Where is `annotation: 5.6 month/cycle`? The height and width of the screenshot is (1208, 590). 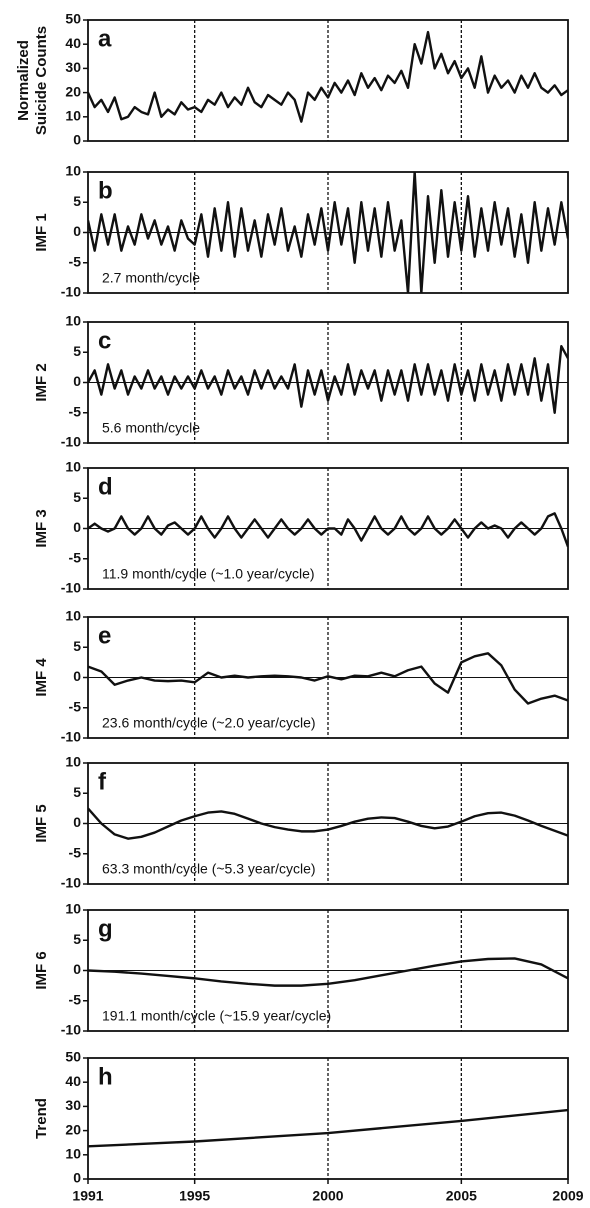
annotation: 5.6 month/cycle is located at coordinates (151, 428).